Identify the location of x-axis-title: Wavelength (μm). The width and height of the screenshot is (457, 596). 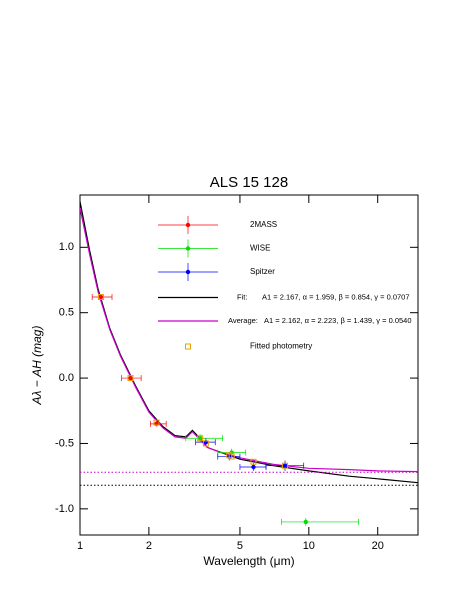
(248, 561).